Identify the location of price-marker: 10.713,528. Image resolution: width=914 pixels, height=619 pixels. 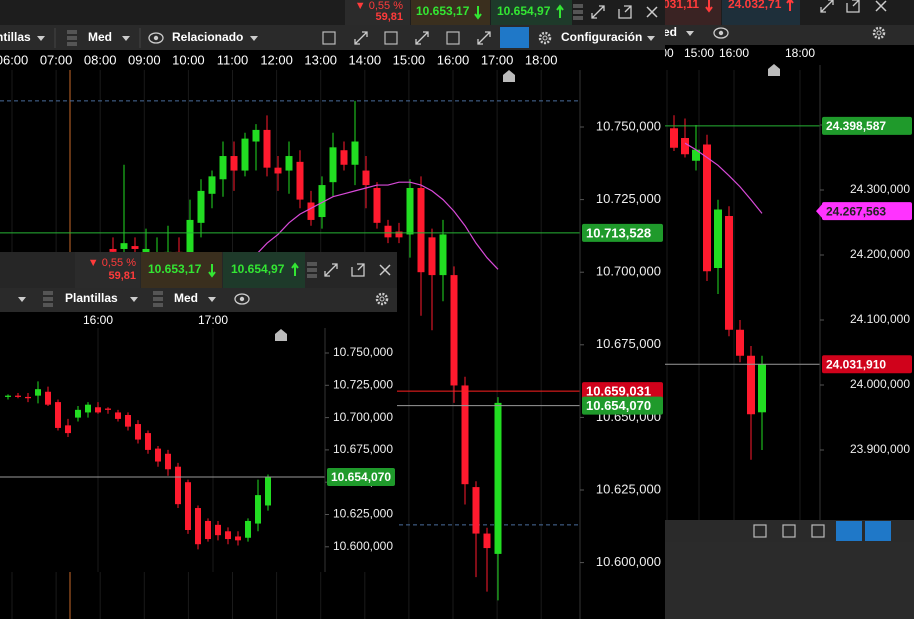
(622, 232).